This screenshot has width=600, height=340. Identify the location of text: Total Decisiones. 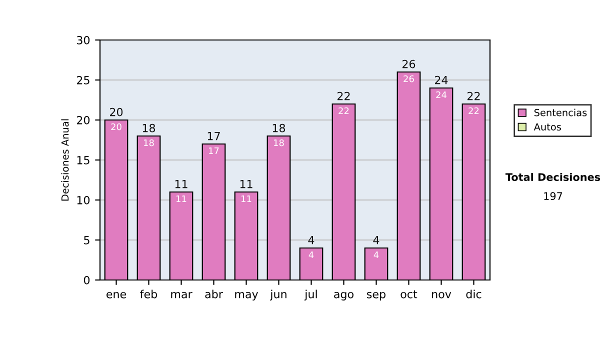
(552, 177).